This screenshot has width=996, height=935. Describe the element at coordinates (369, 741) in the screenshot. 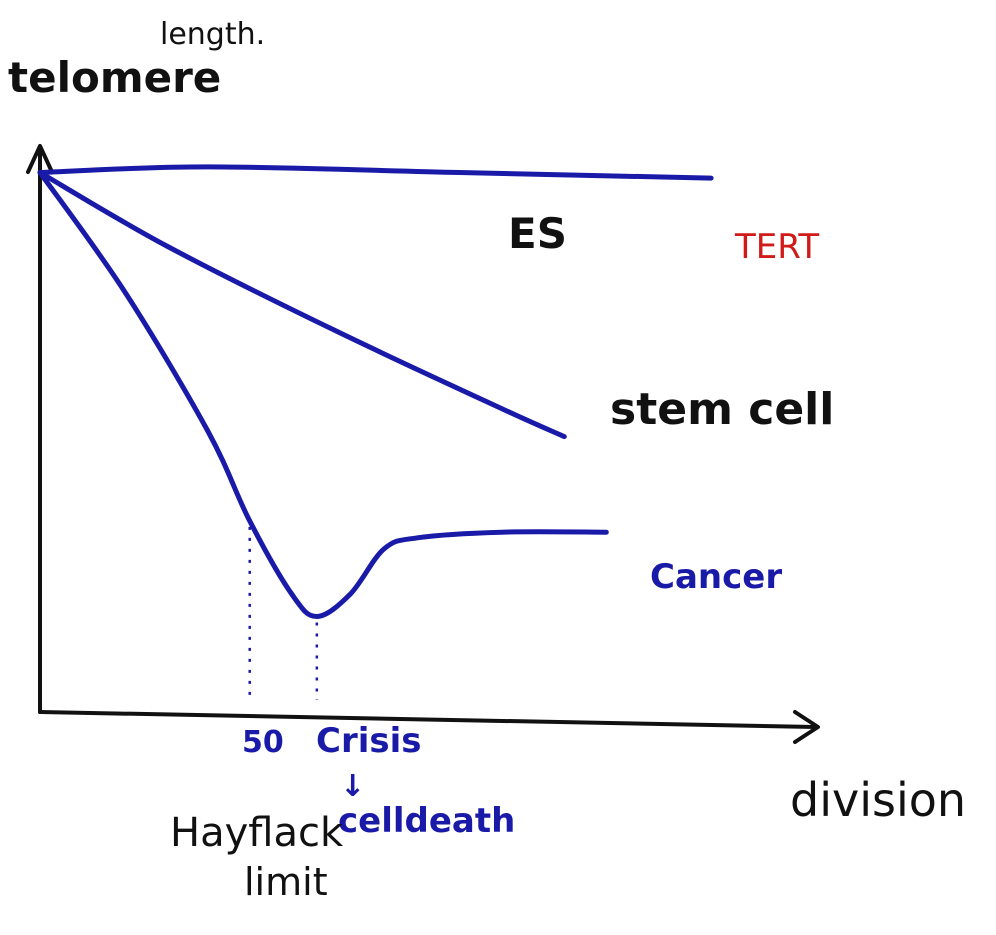

I see `tick-label-crisis: Crisis` at that location.